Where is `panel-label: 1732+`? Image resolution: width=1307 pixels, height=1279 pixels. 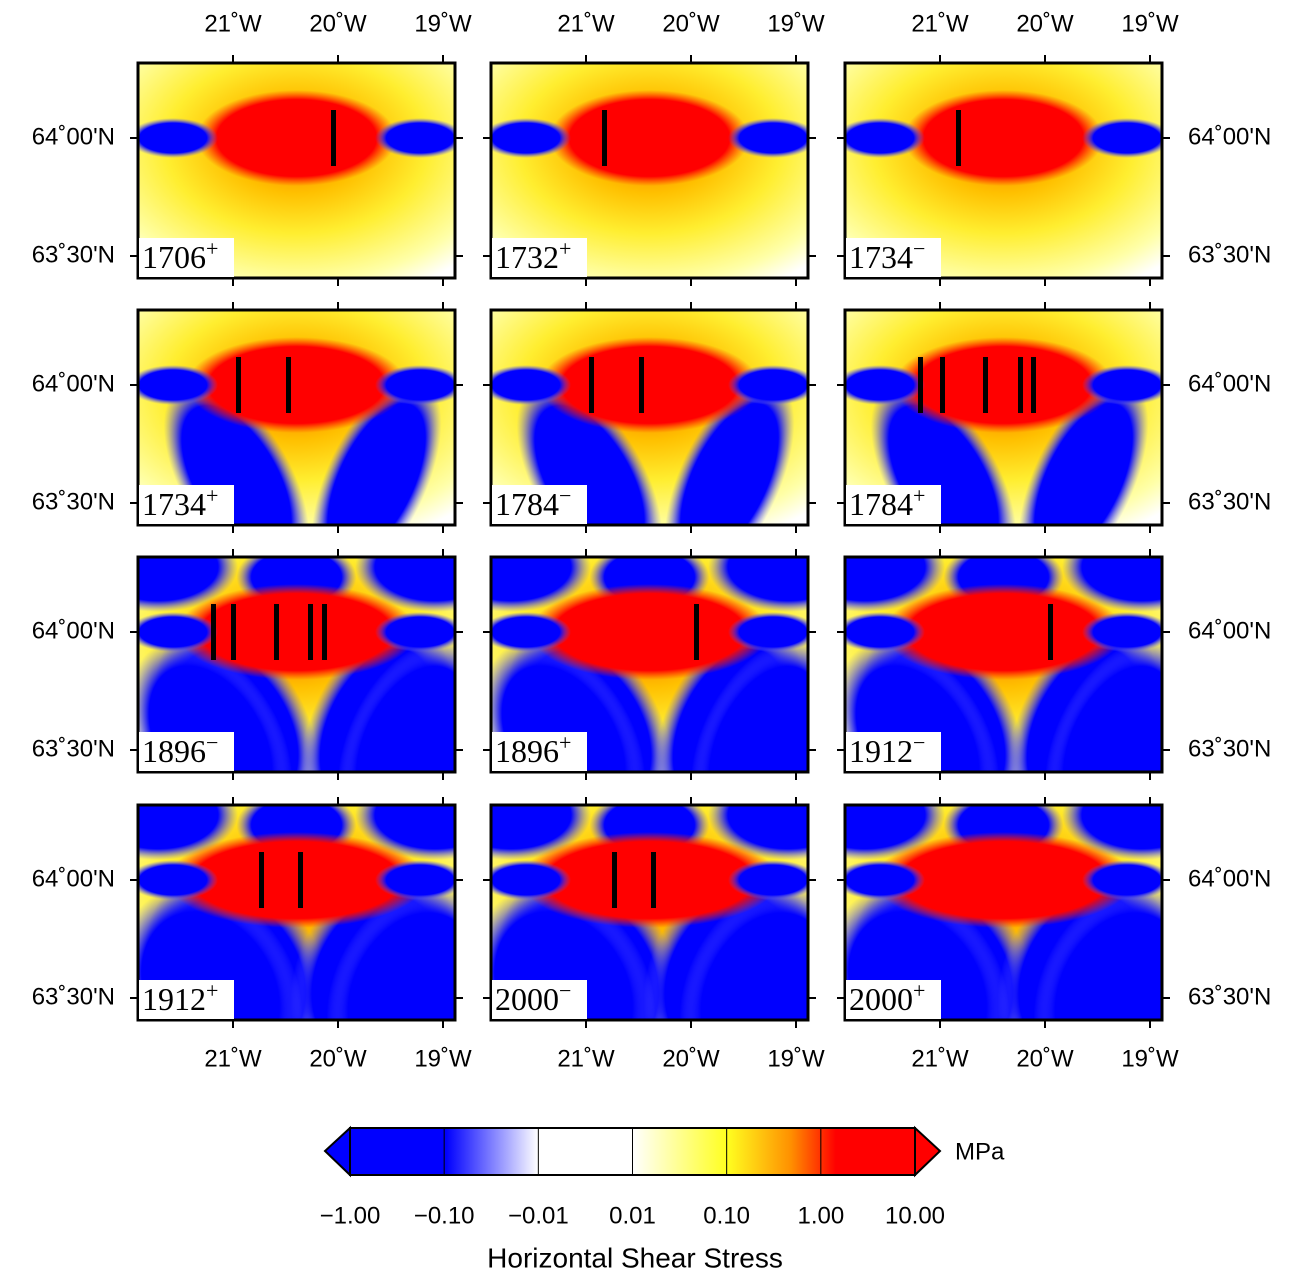
panel-label: 1732+ is located at coordinates (533, 255).